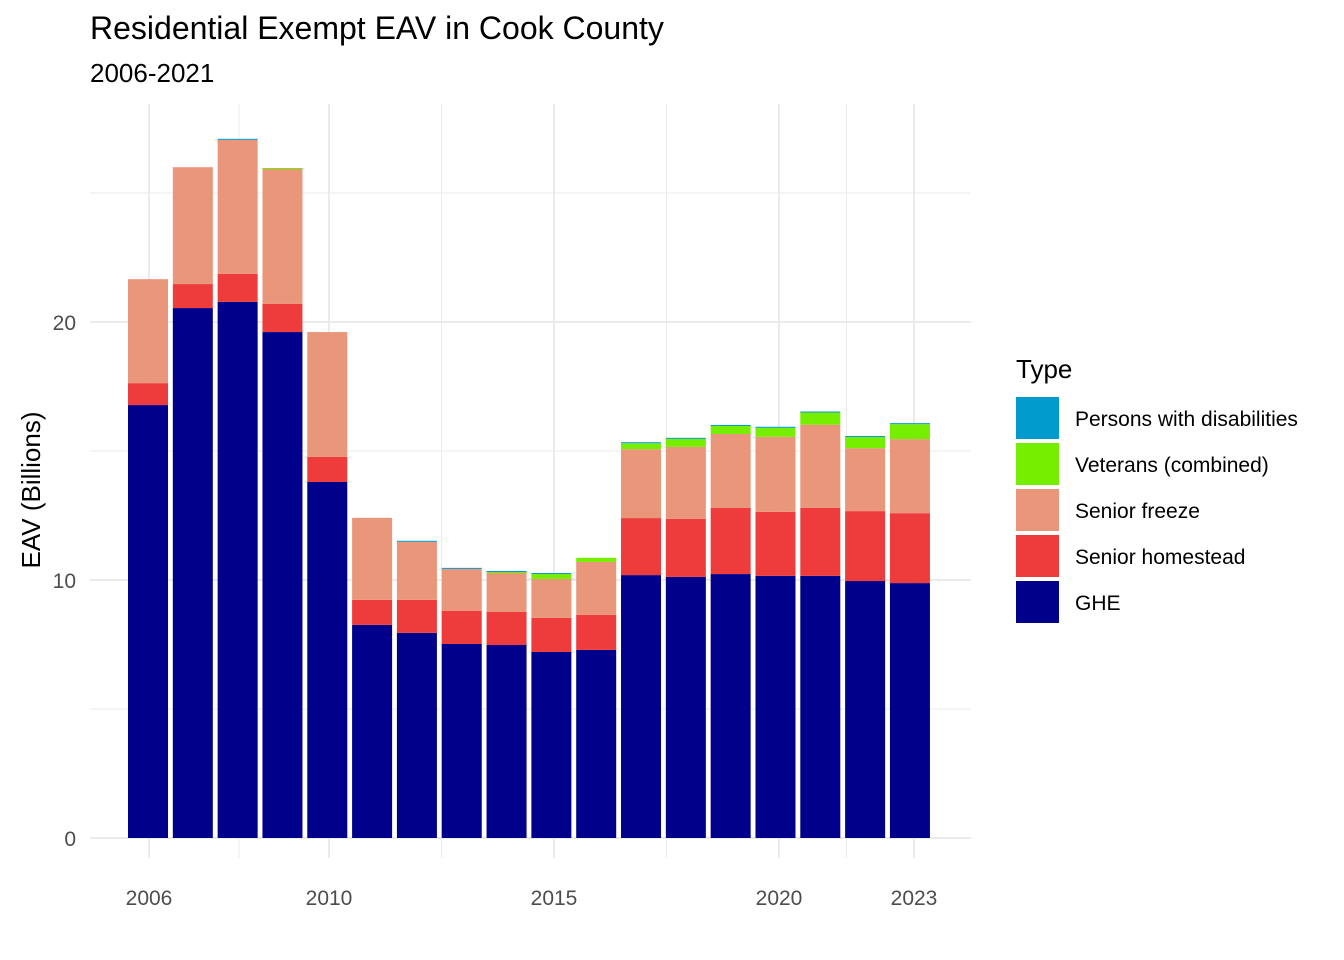  I want to click on bar-segment-ghe-2011, so click(372, 731).